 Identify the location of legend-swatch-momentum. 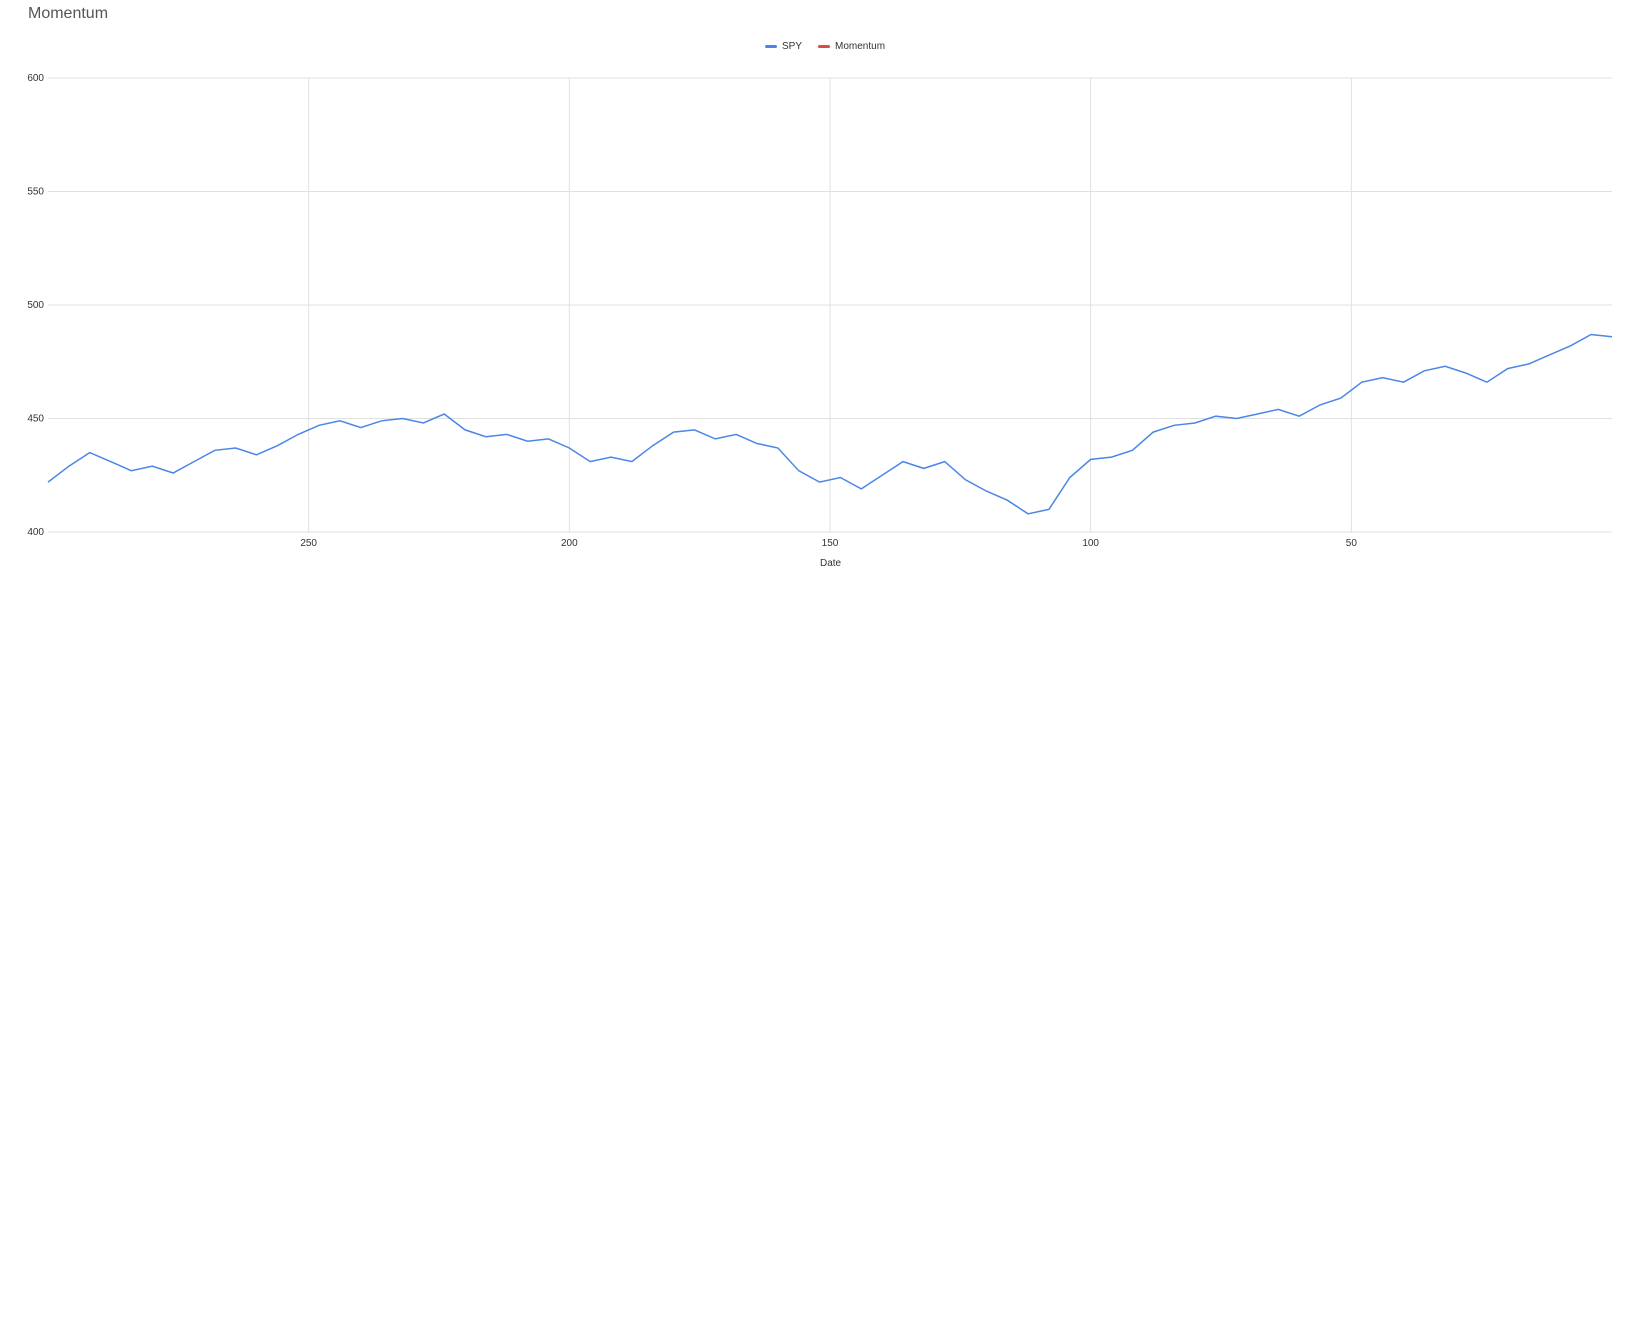
(824, 46).